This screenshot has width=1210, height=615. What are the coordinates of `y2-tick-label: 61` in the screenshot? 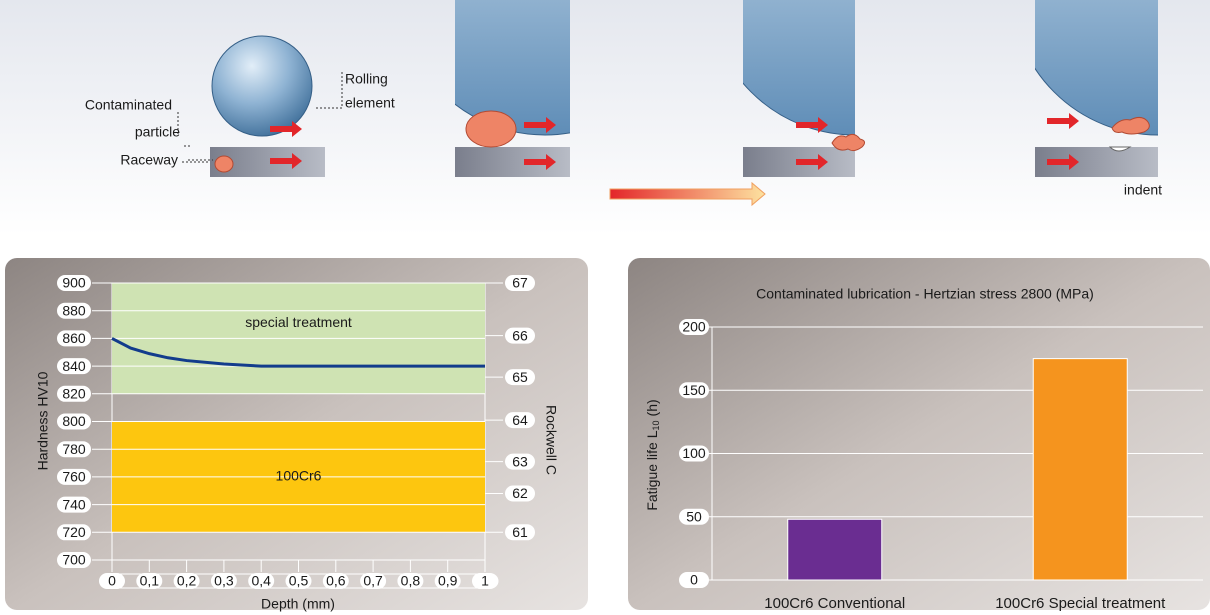 It's located at (520, 532).